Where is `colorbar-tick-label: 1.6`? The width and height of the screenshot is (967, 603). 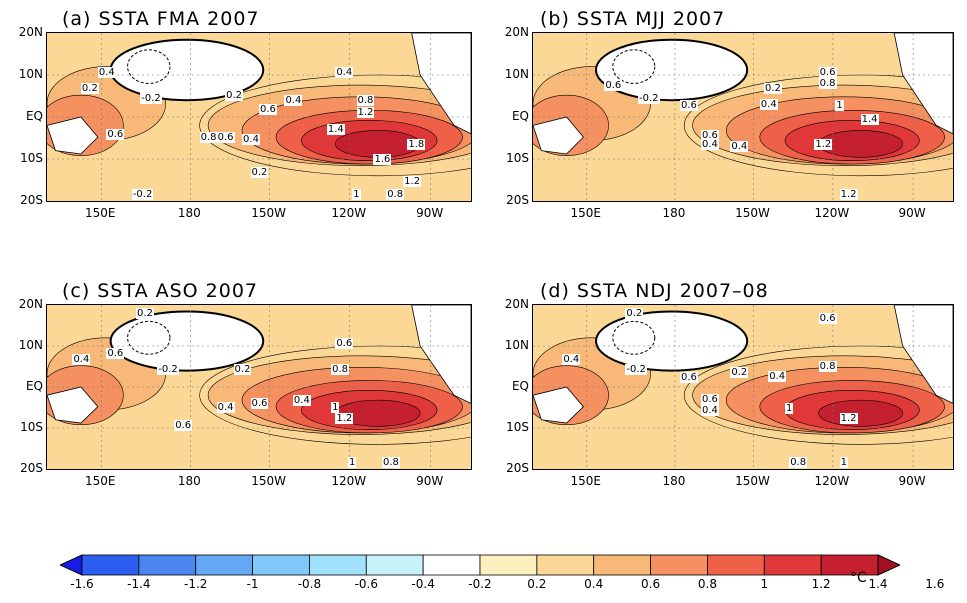
colorbar-tick-label: 1.6 is located at coordinates (935, 584).